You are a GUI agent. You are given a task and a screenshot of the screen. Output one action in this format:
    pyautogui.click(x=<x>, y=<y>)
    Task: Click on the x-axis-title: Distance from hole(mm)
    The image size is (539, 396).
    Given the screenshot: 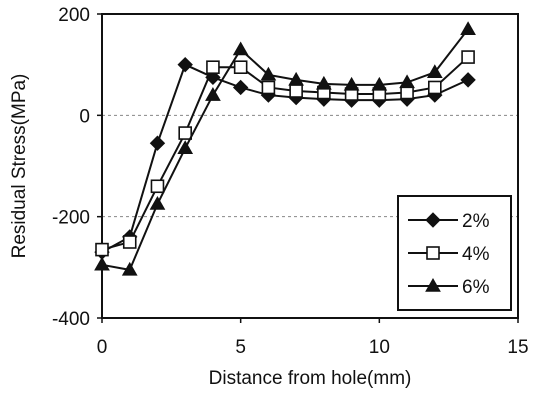 What is the action you would take?
    pyautogui.click(x=310, y=378)
    